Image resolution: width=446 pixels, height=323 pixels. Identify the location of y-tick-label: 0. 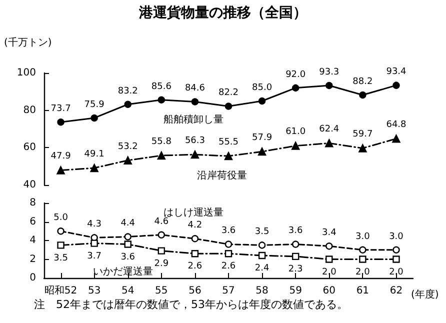
(33, 278).